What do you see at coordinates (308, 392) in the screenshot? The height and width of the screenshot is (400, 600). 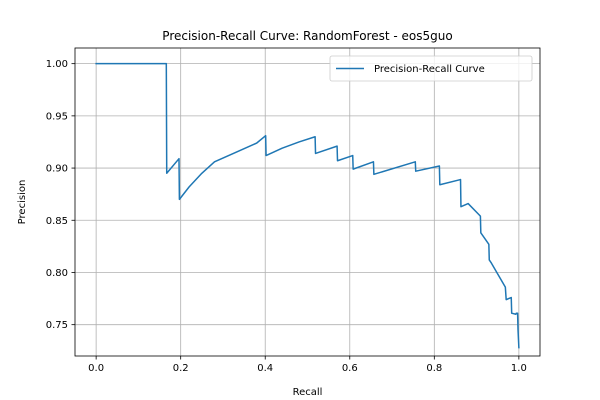 I see `x-axis-label: Recall` at bounding box center [308, 392].